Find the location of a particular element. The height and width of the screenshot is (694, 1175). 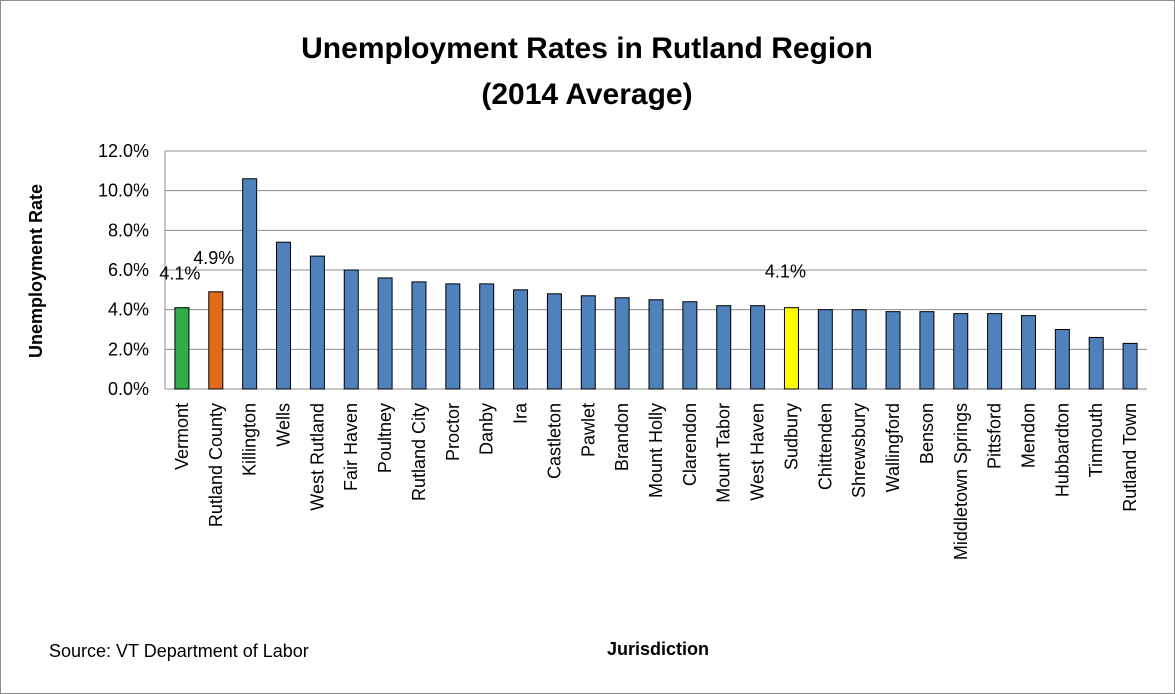

x-tick-label: Ira is located at coordinates (521, 413).